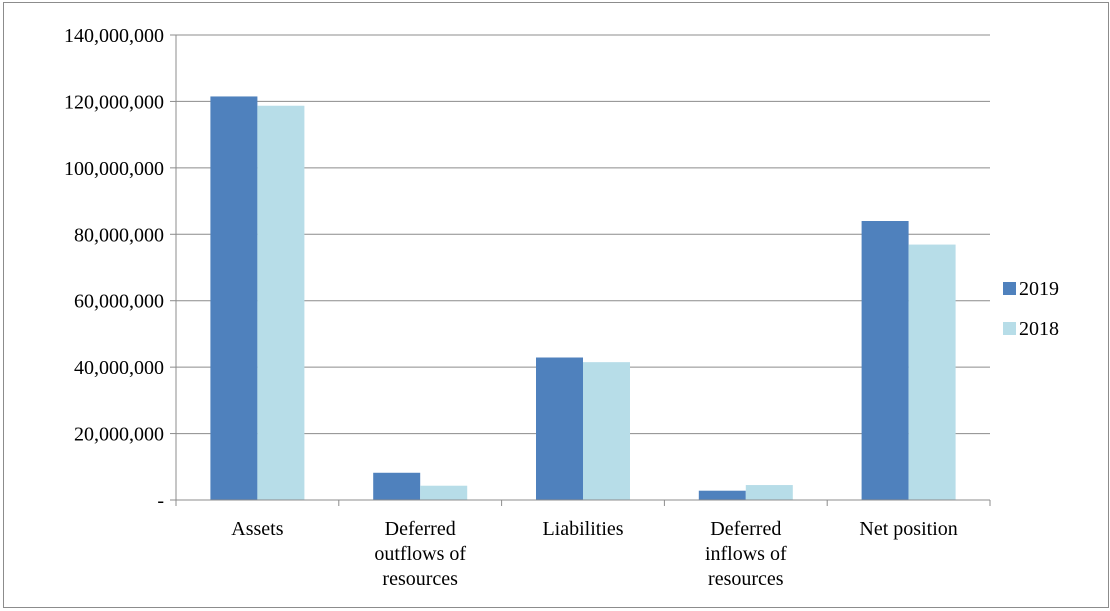  I want to click on x-category-label: Net position, so click(908, 529).